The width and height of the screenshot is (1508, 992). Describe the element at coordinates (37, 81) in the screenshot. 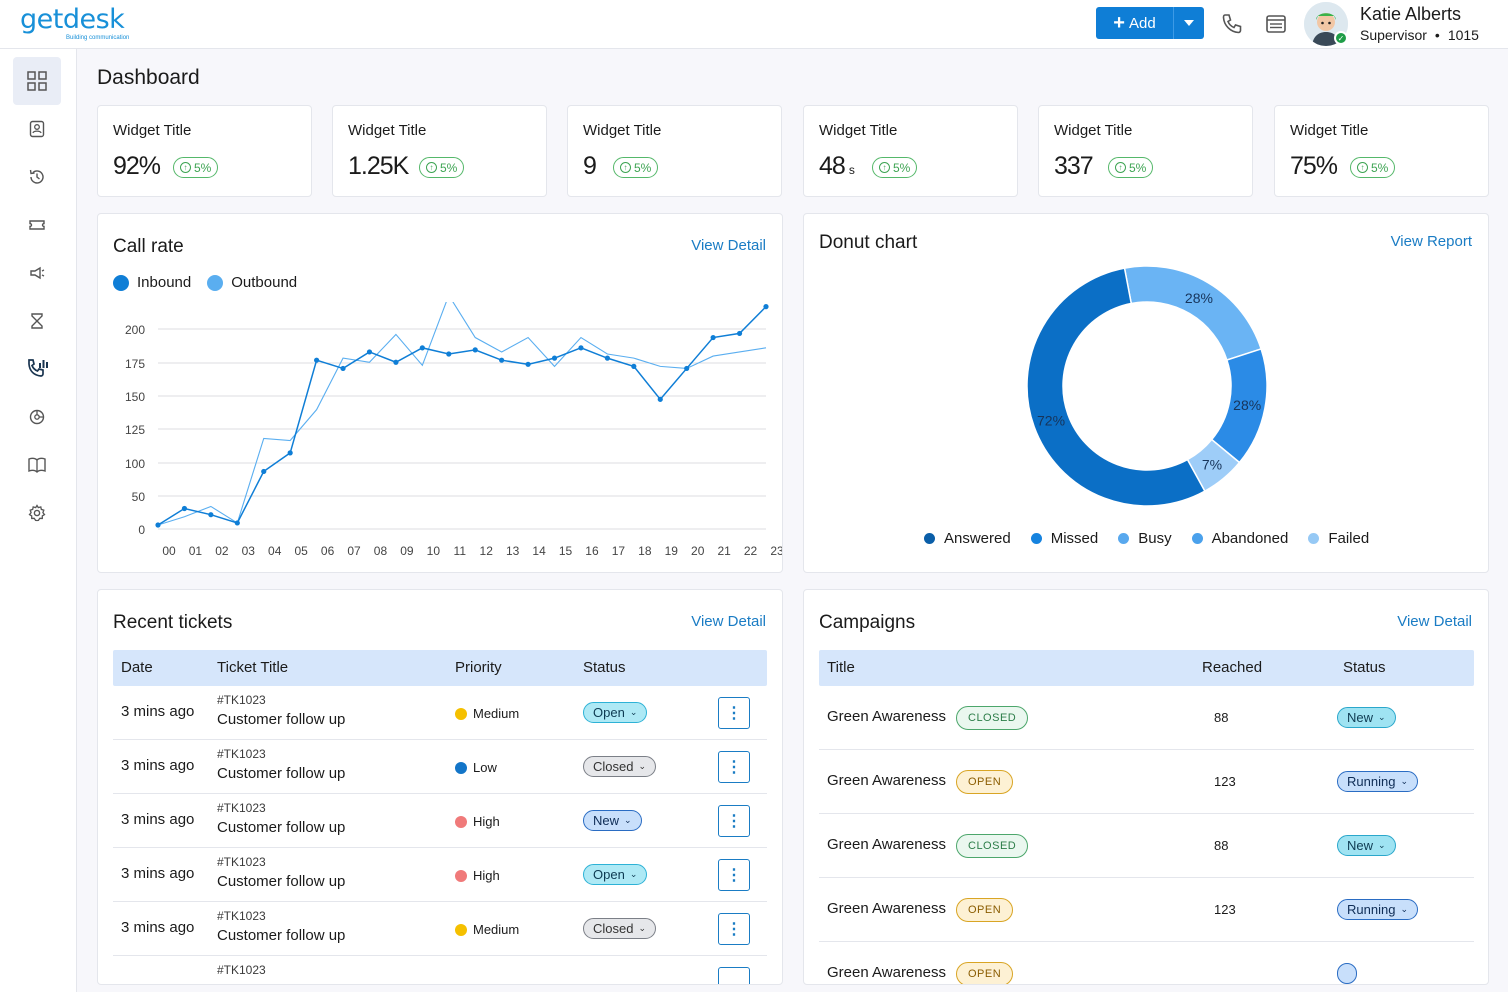

I see `sidebar-item-dashboard` at that location.